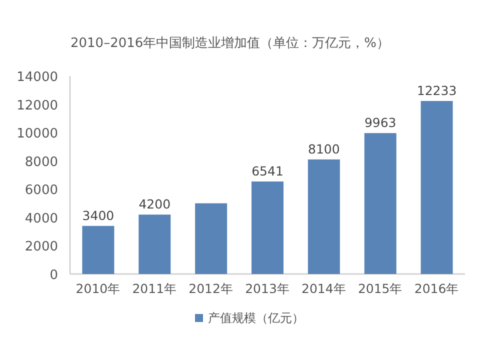 This screenshot has height=362, width=500. What do you see at coordinates (54, 275) in the screenshot?
I see `y-tick-label: 0` at bounding box center [54, 275].